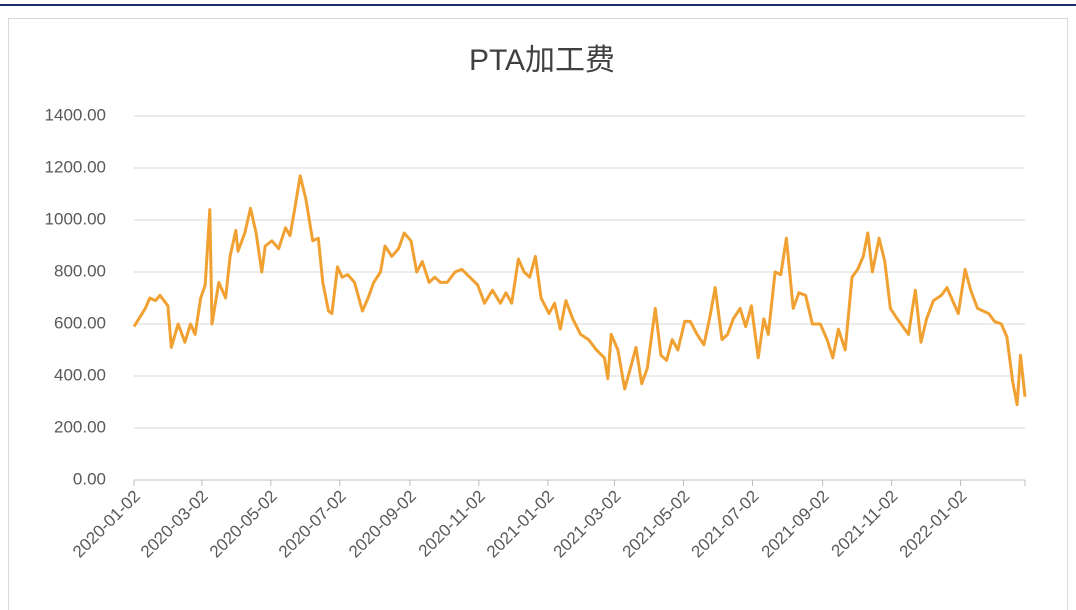 The image size is (1076, 610). Describe the element at coordinates (80, 270) in the screenshot. I see `y-tick-label: 800.00` at that location.